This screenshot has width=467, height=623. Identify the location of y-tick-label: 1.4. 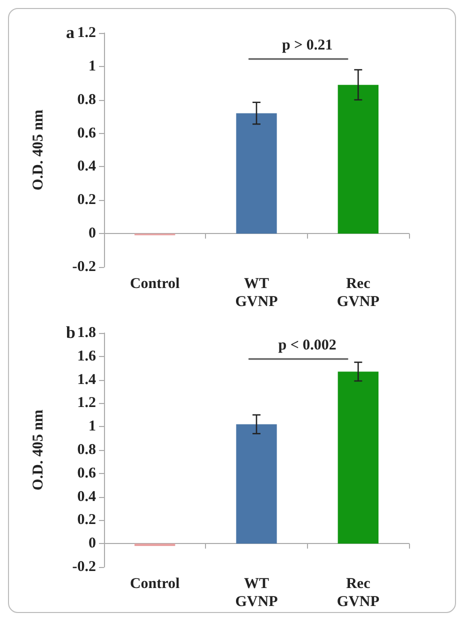
(86, 380).